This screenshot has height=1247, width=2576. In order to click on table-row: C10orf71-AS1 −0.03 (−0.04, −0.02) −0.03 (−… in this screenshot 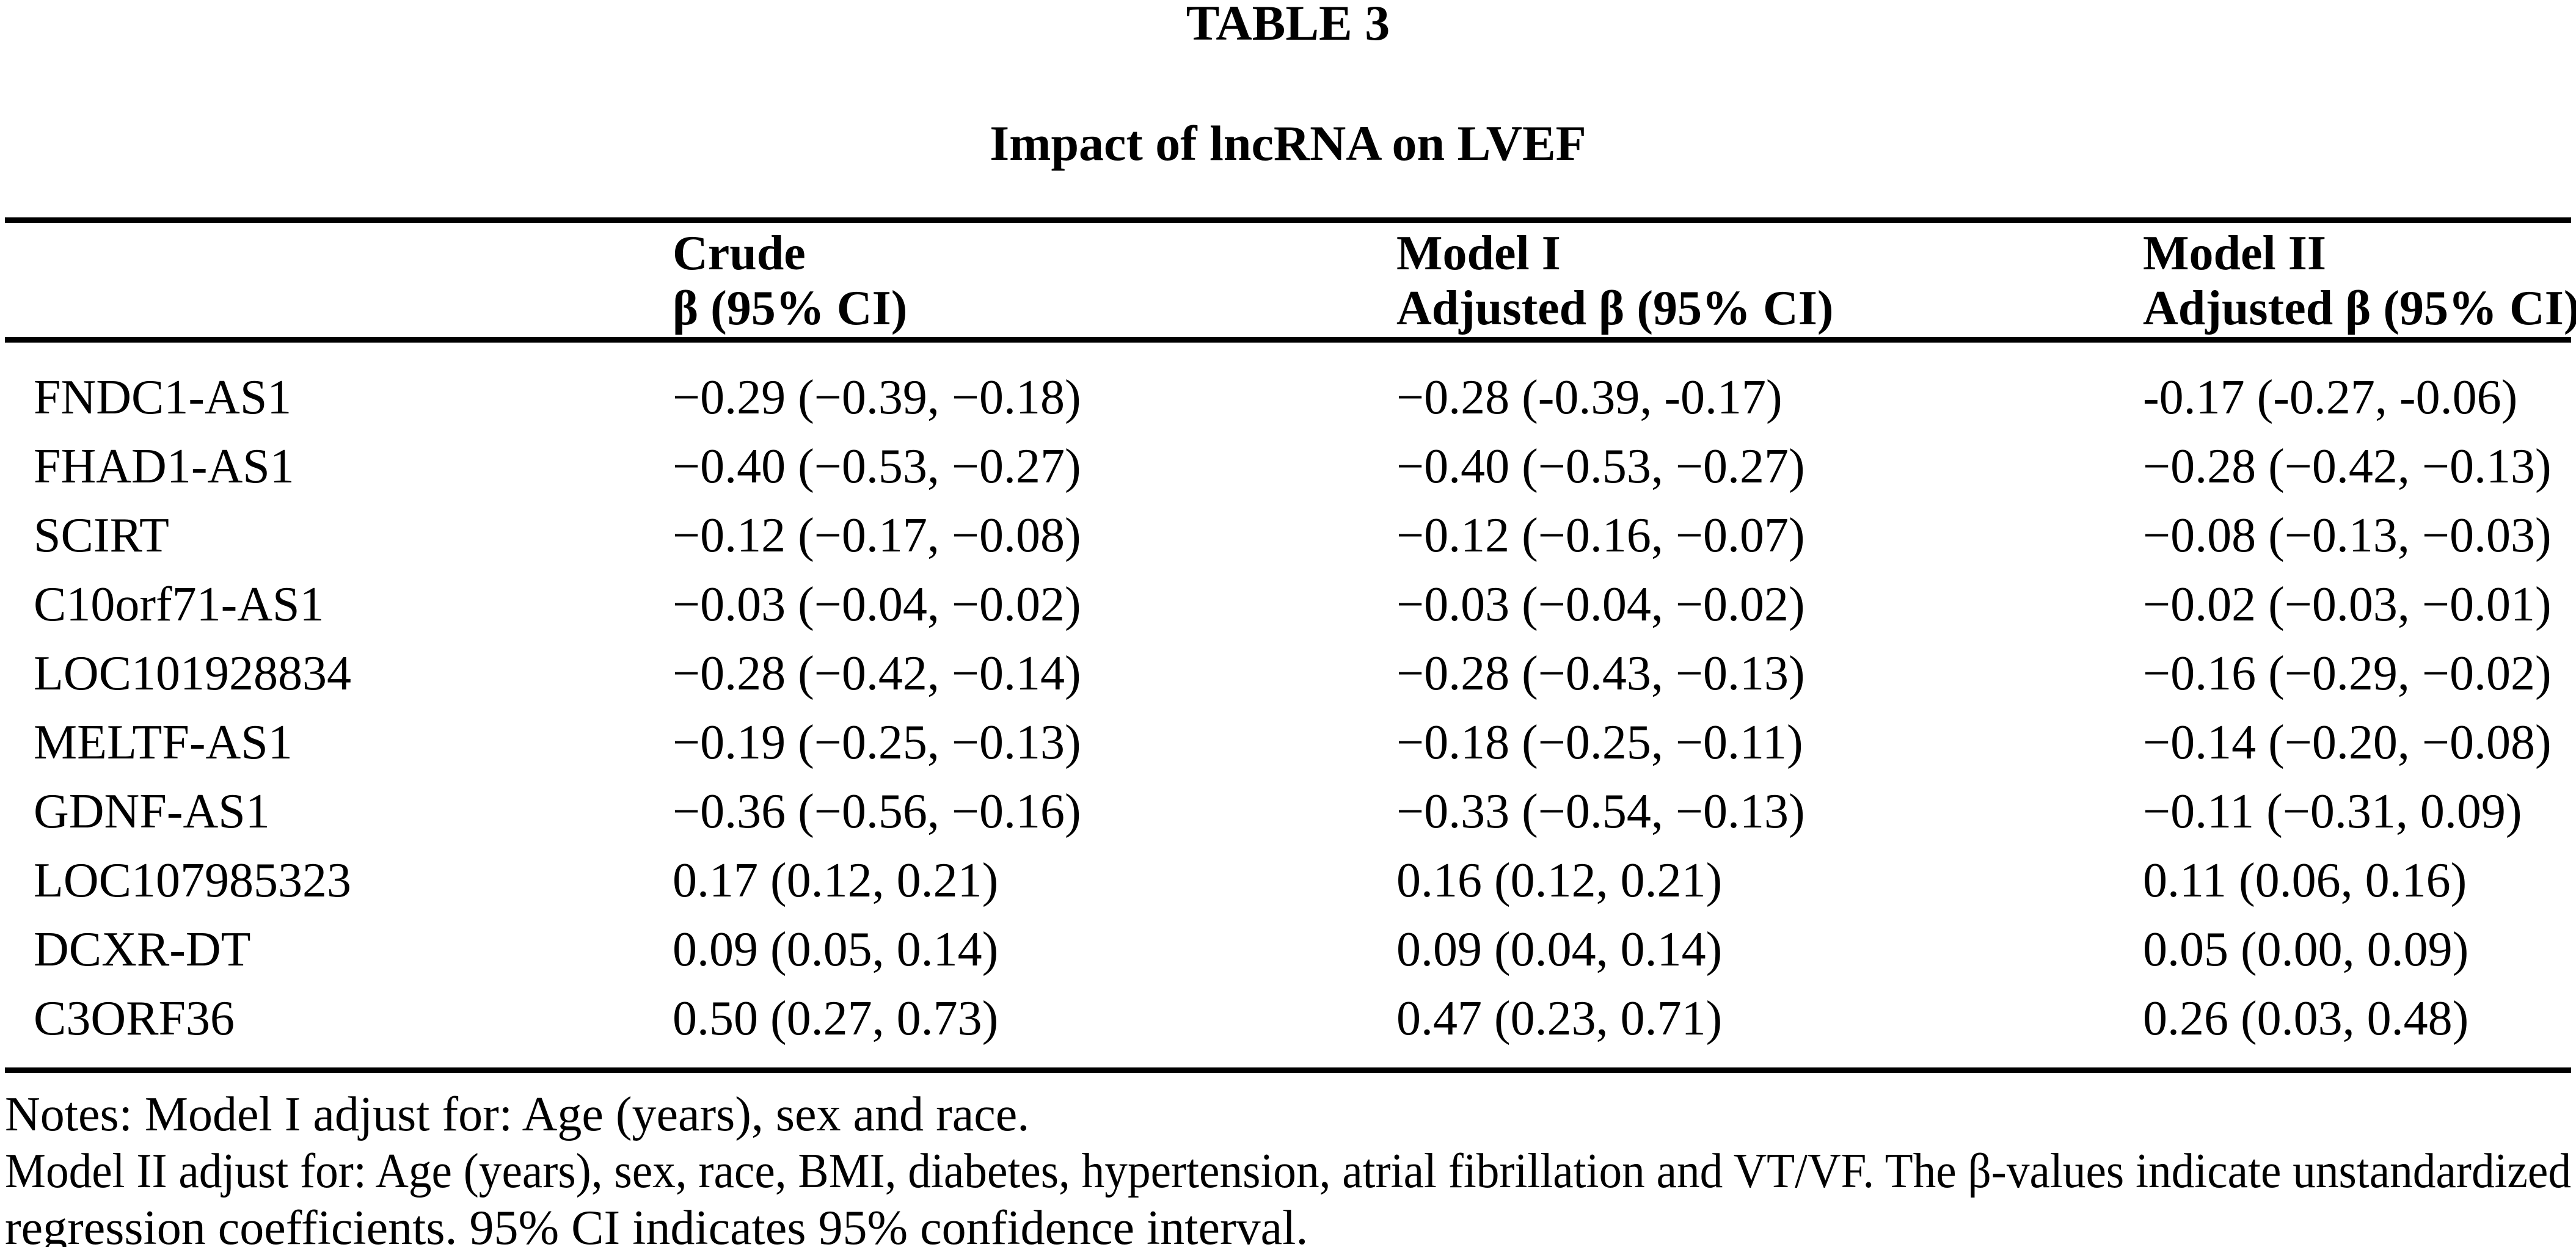, I will do `click(1288, 614)`.